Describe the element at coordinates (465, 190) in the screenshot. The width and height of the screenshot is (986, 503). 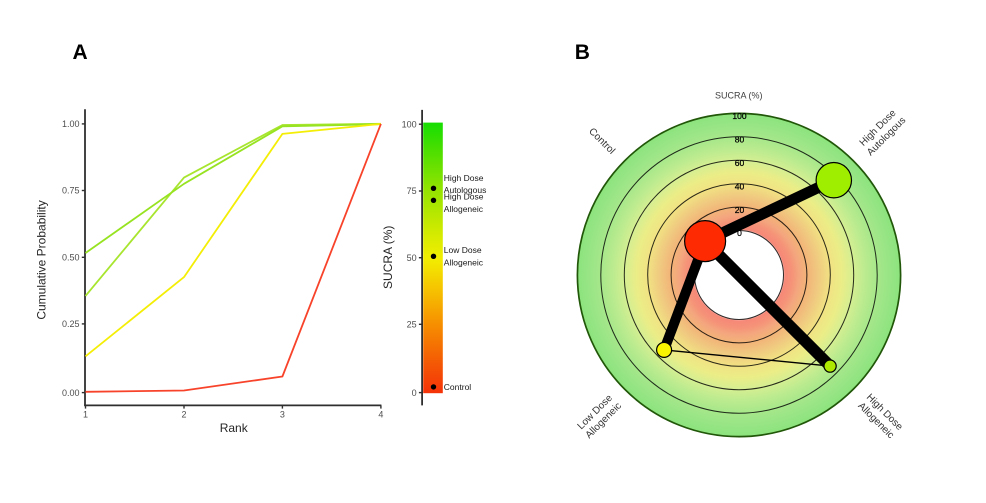
I see `svg-text: Autologous` at that location.